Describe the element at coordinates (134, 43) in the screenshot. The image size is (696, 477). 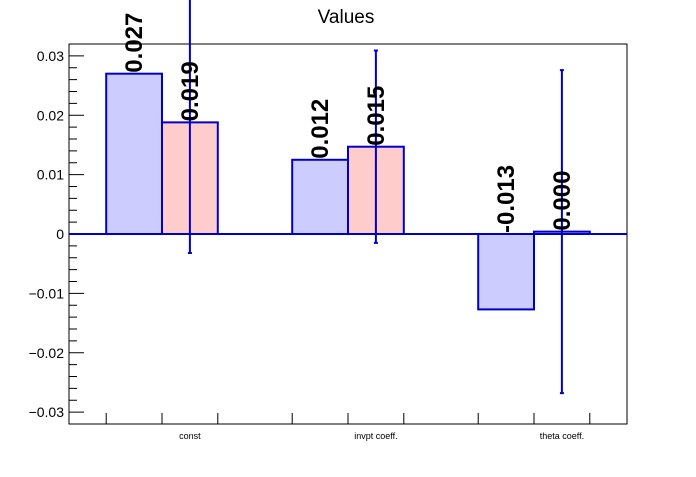
I see `data-label: 0.027` at that location.